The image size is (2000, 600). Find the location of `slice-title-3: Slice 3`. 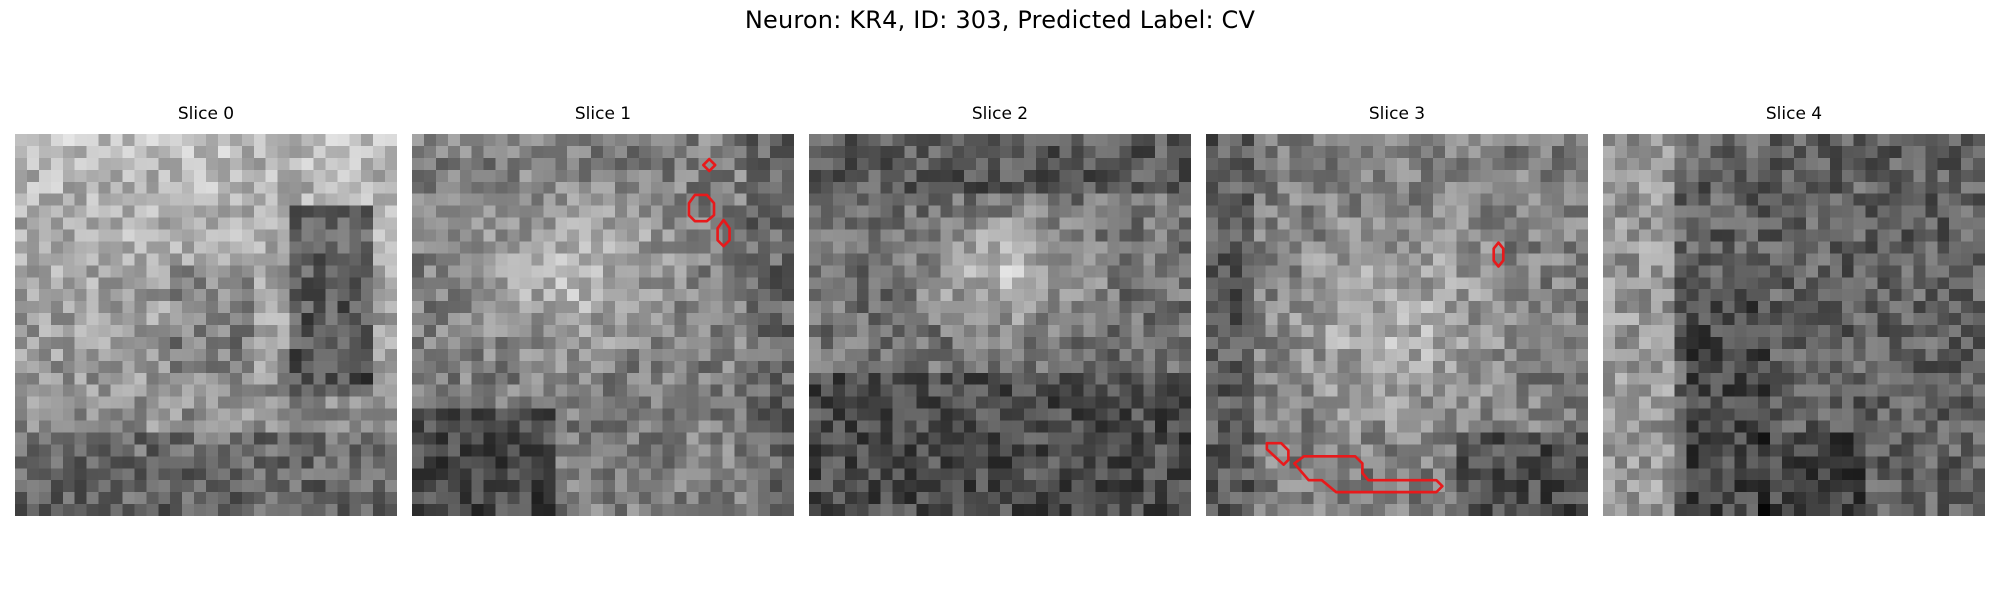

slice-title-3: Slice 3 is located at coordinates (1397, 114).